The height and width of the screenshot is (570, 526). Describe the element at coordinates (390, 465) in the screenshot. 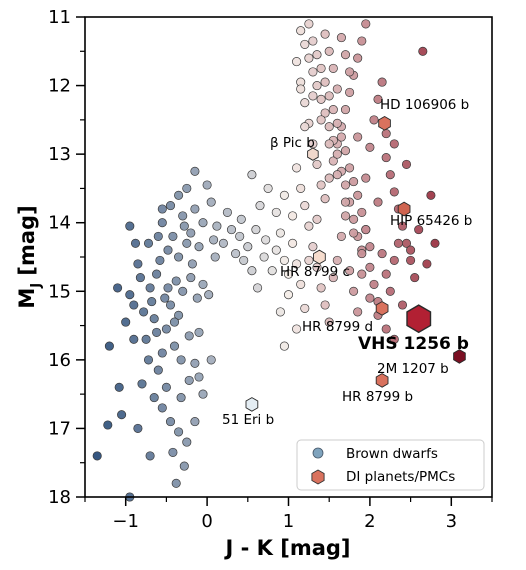

I see `legend: Brown dwarfs DI planets/PMCs` at that location.